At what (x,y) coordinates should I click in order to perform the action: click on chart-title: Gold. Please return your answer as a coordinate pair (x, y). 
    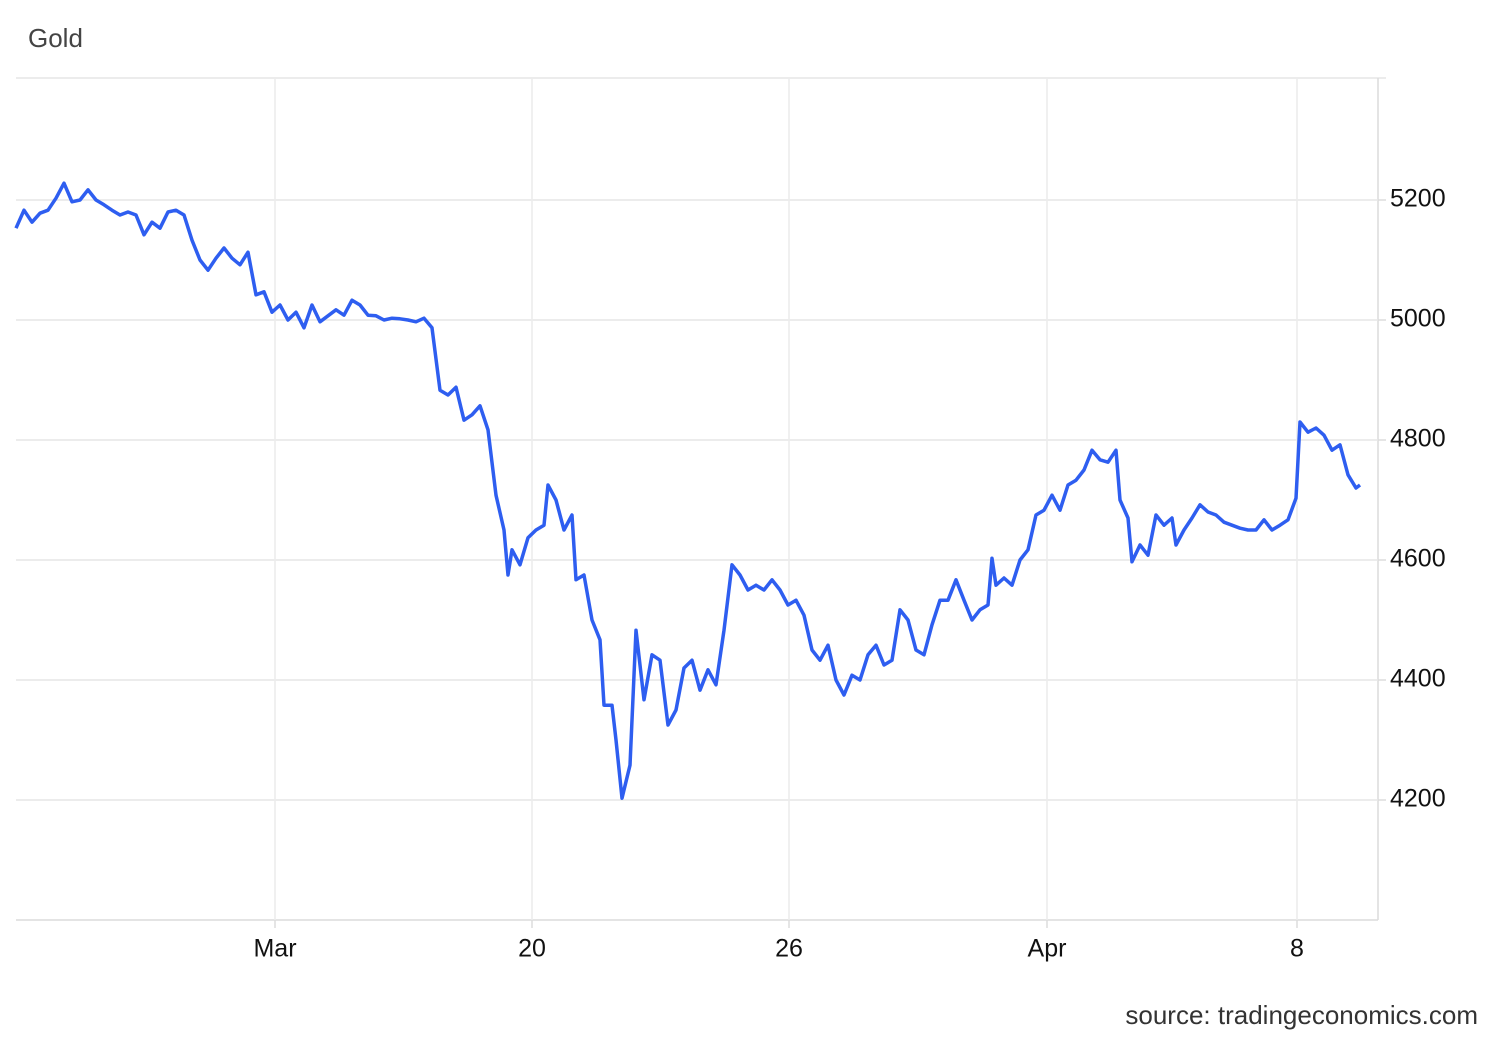
    Looking at the image, I should click on (55, 38).